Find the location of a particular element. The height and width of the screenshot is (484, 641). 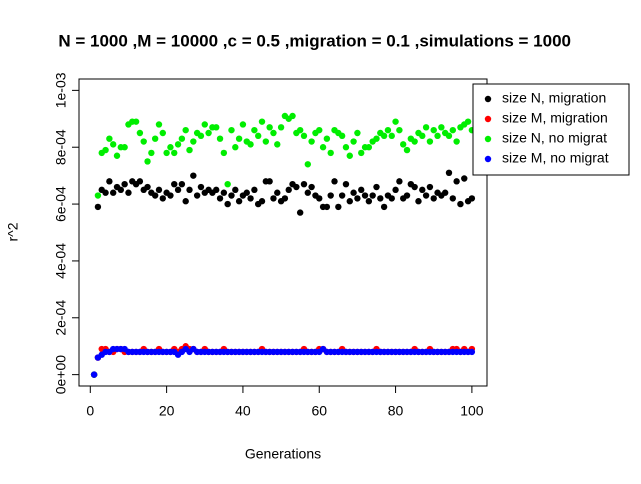

y-axis-label: r^2 is located at coordinates (13, 231).